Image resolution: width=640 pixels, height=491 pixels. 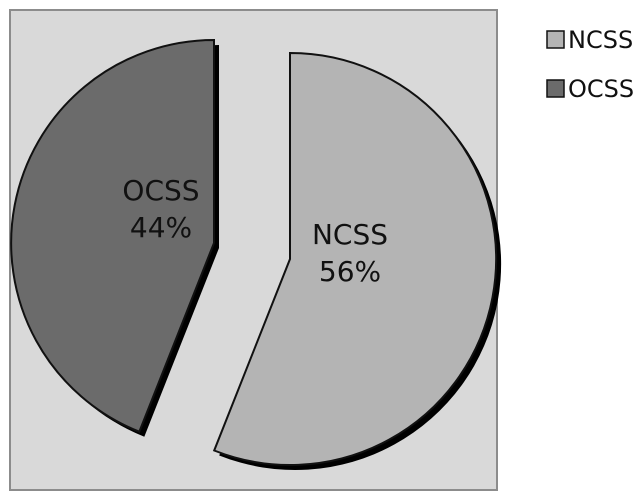 What do you see at coordinates (601, 89) in the screenshot?
I see `legend-label-ocss: OCSS` at bounding box center [601, 89].